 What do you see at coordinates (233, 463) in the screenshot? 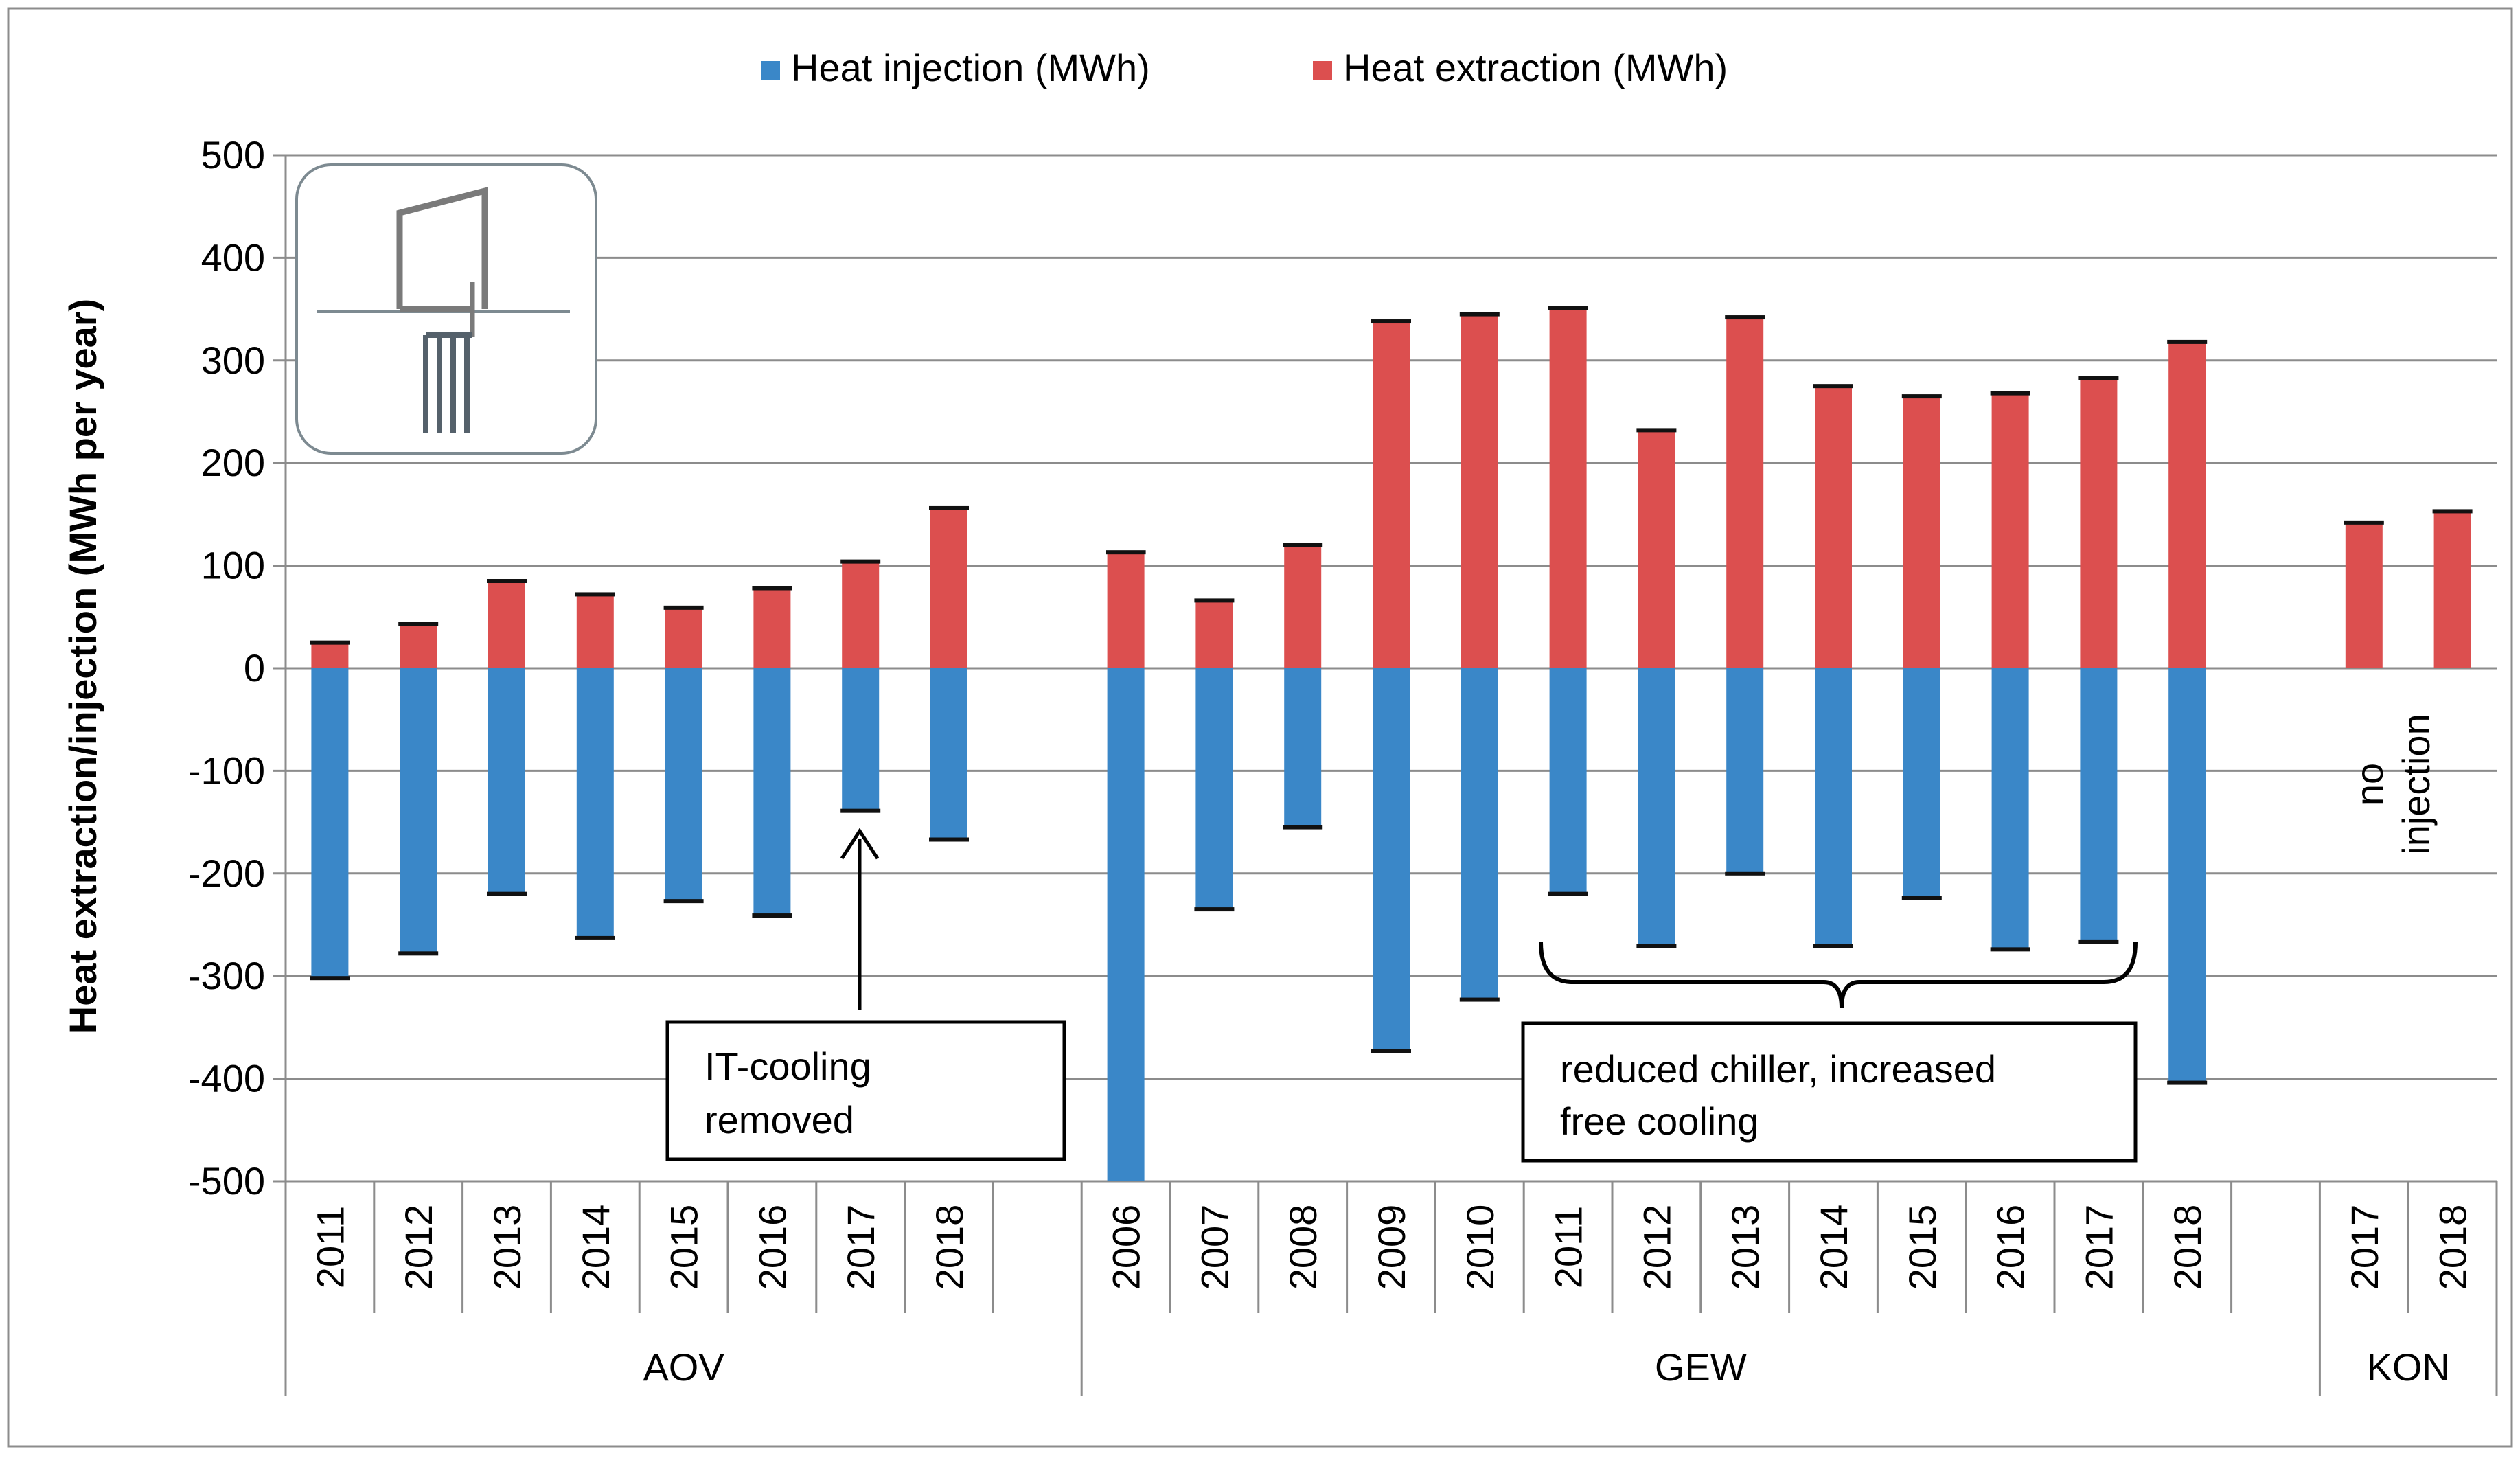
I see `y-tick-label: 200` at bounding box center [233, 463].